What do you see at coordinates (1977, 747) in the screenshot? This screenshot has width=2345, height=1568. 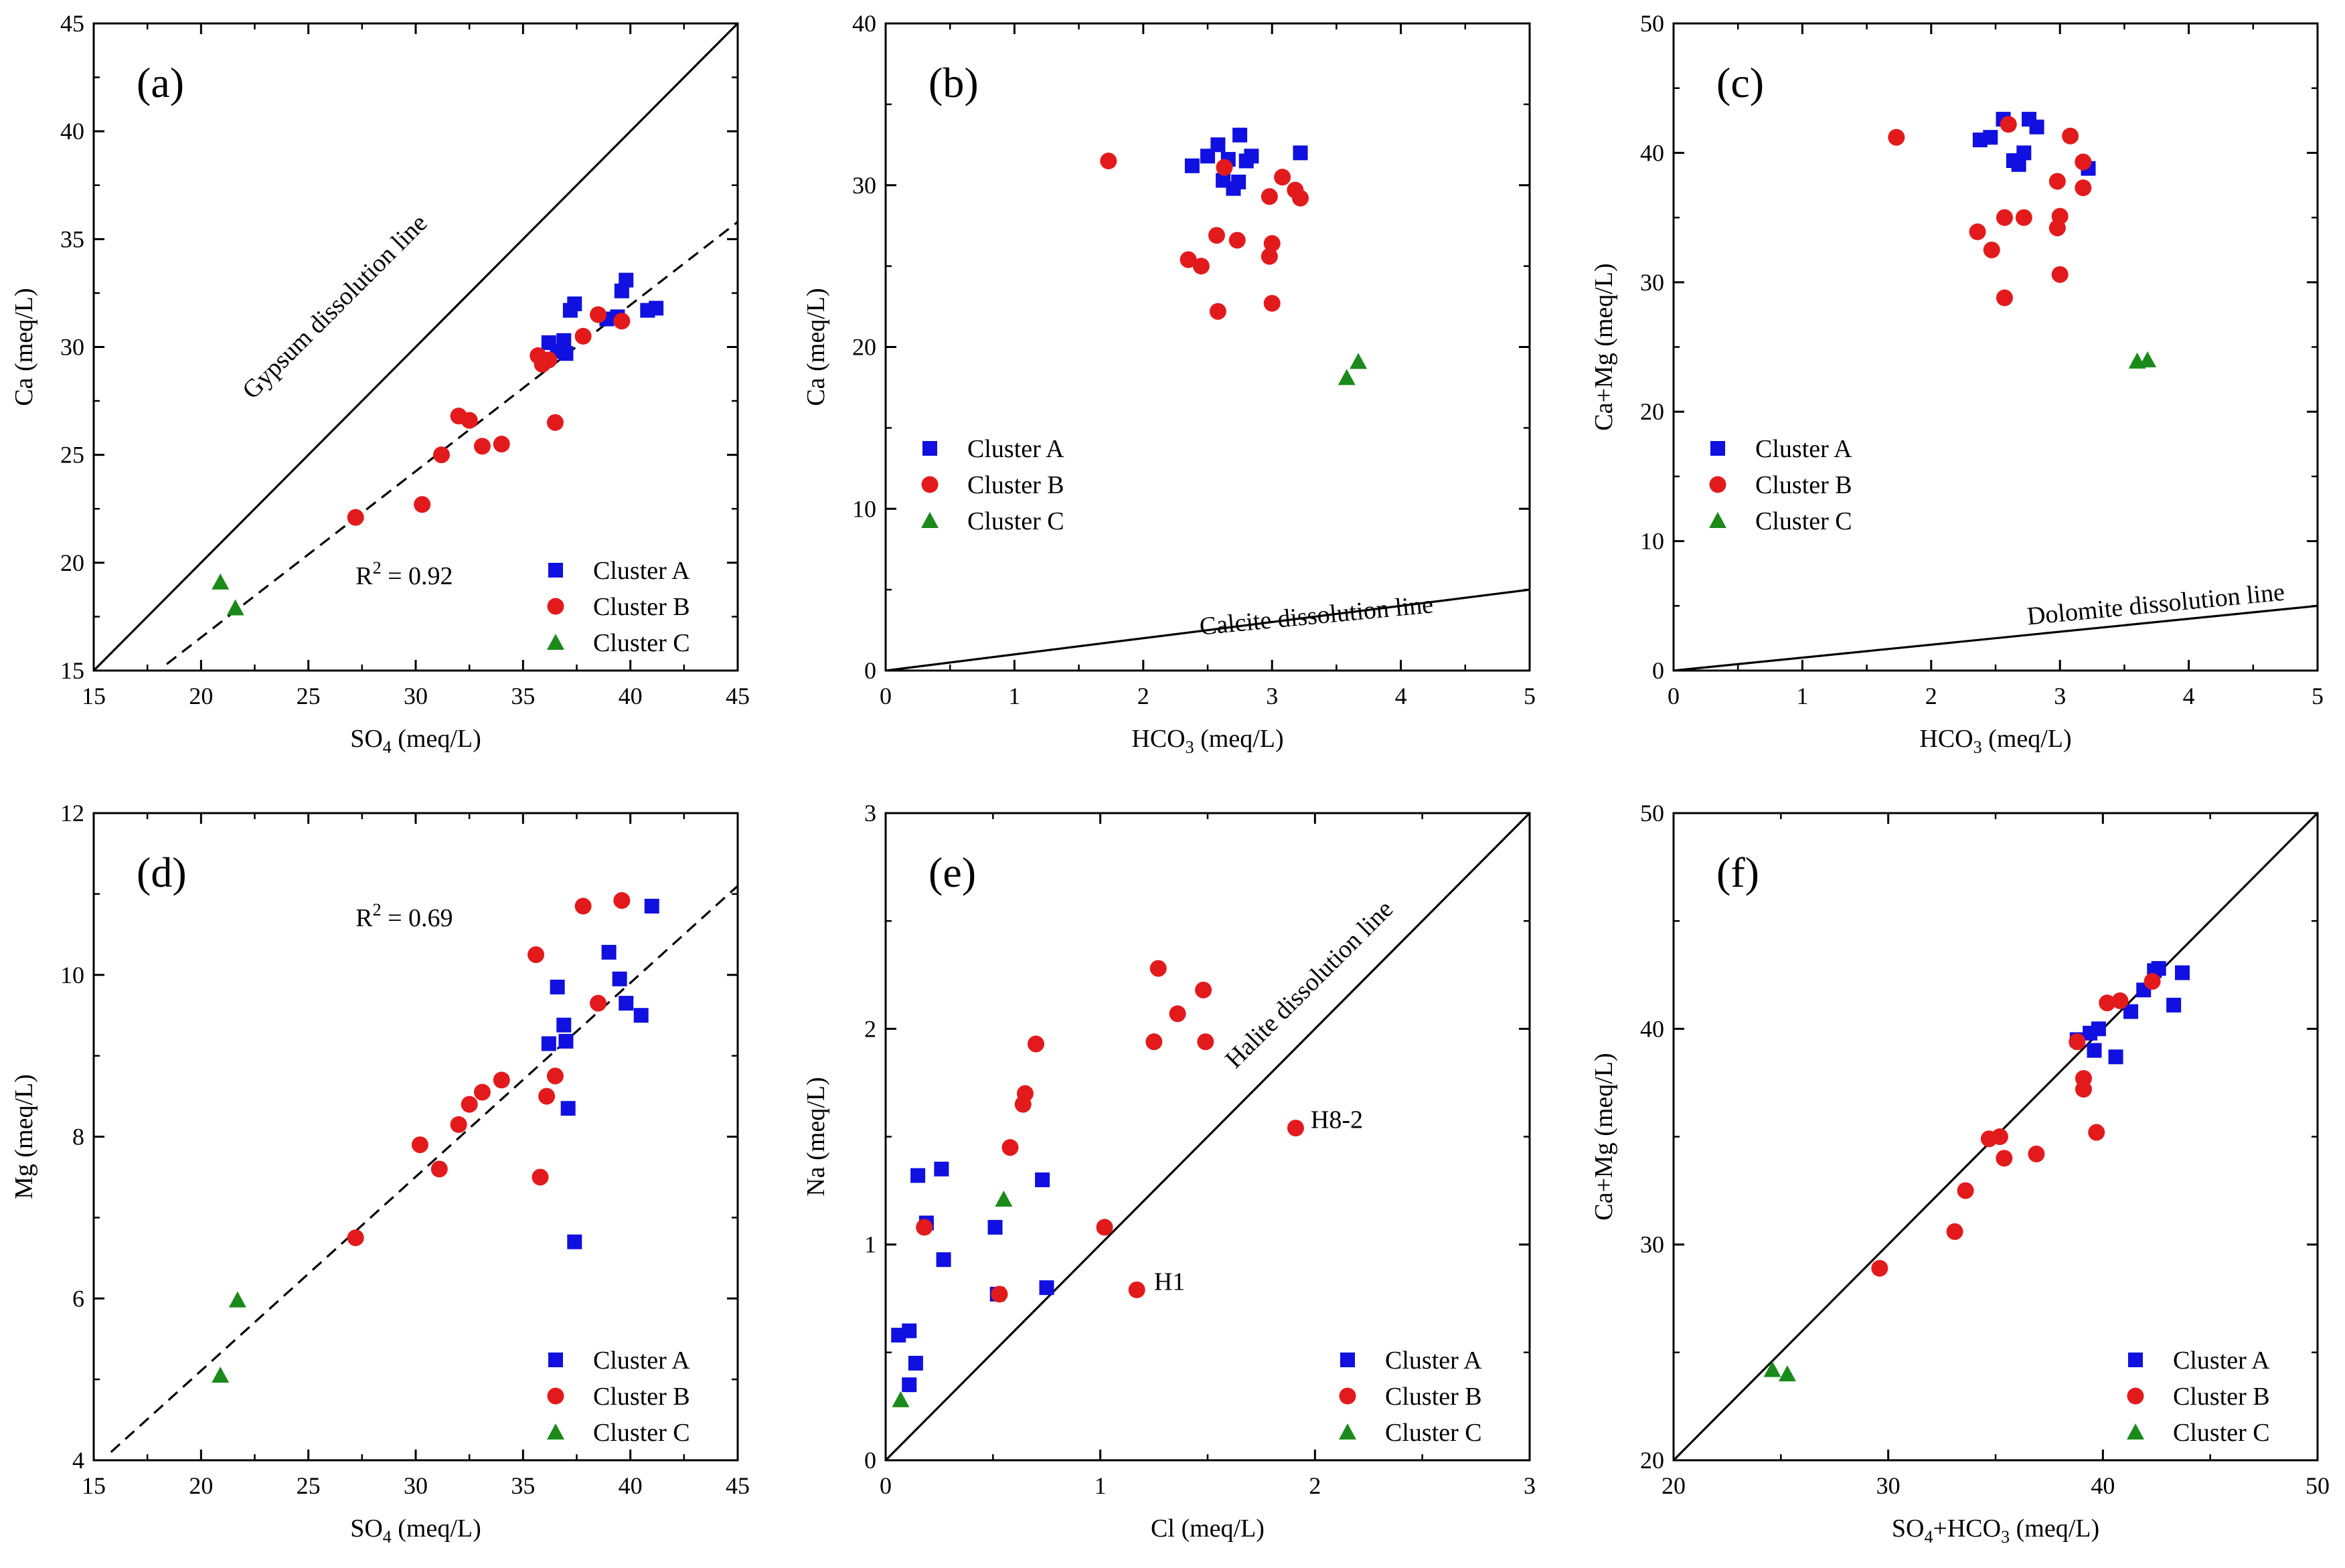 I see `x-axis-label-sub: 3` at bounding box center [1977, 747].